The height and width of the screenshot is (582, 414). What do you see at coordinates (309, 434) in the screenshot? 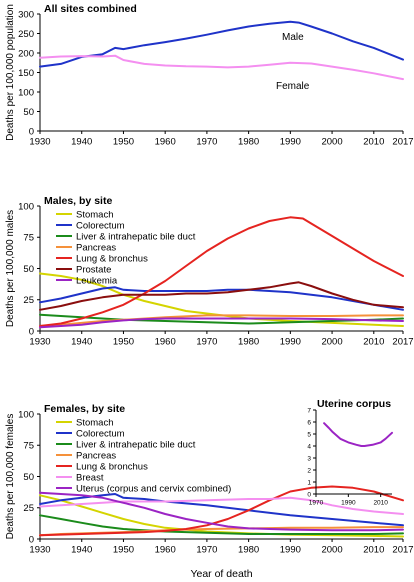
I see `y-tick-label: 5` at bounding box center [309, 434].